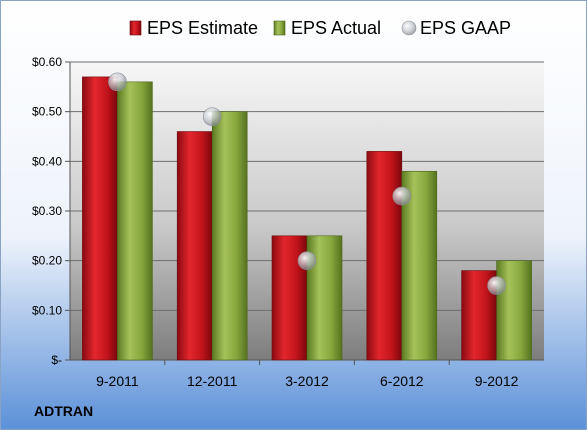  What do you see at coordinates (47, 112) in the screenshot?
I see `y-tick-label: $0.50` at bounding box center [47, 112].